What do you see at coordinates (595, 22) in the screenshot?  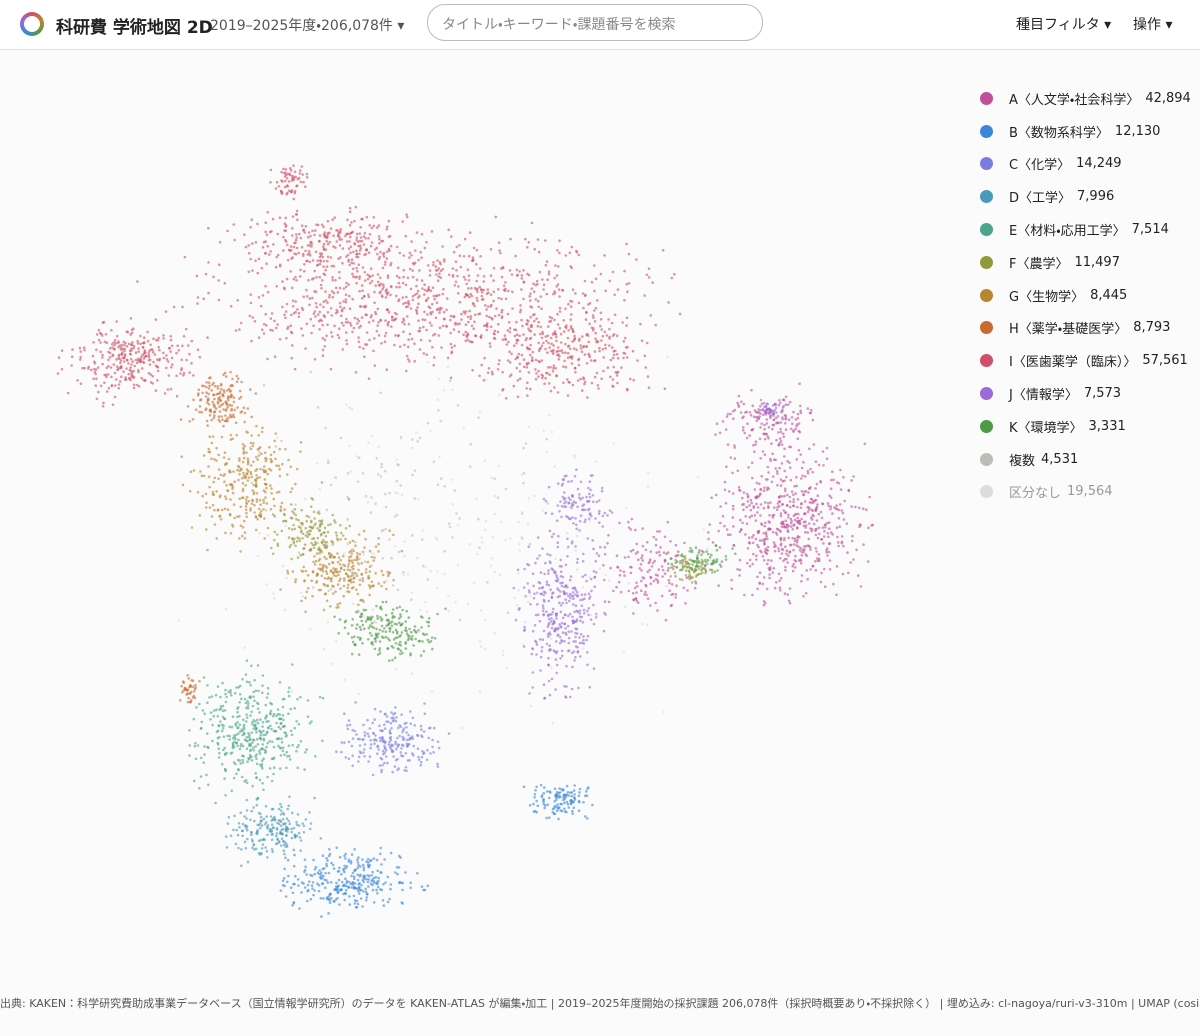 I see `search-box: タイトル・キーワード・課題番号を検索` at bounding box center [595, 22].